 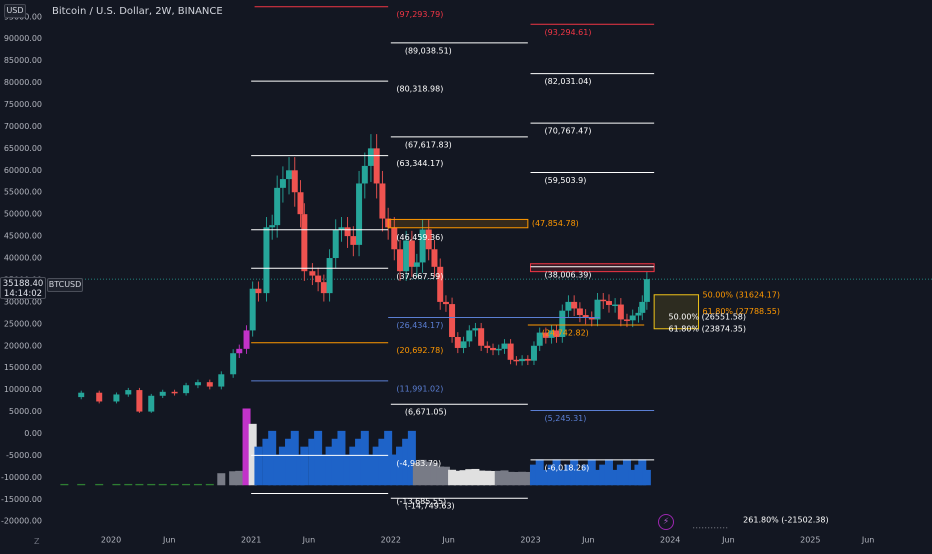 What do you see at coordinates (65, 285) in the screenshot?
I see `symbol-tag: BTCUSD` at bounding box center [65, 285].